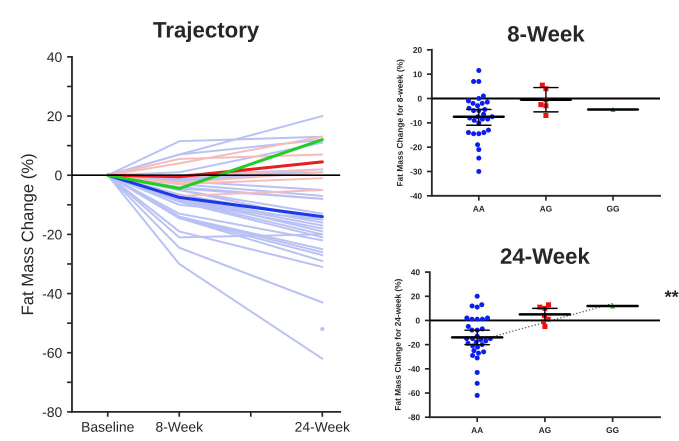 The image size is (679, 441). Describe the element at coordinates (416, 123) in the screenshot. I see `y-tick-label: -10` at that location.